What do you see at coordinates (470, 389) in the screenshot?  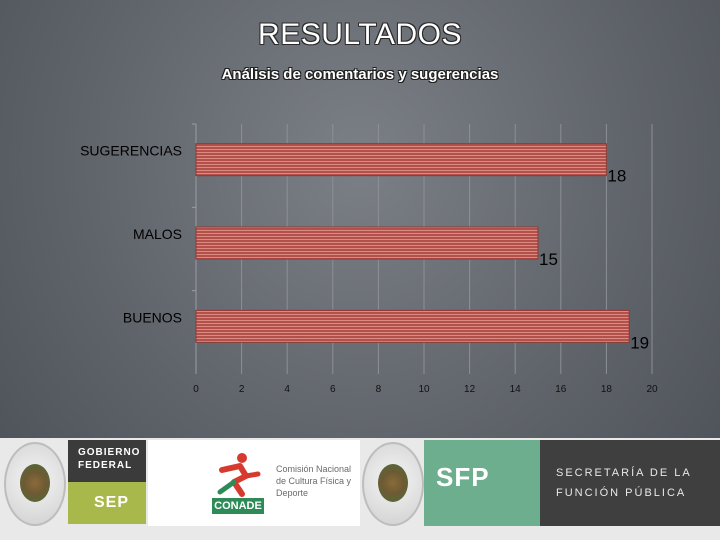 I see `x-tick-label-12: 12` at bounding box center [470, 389].